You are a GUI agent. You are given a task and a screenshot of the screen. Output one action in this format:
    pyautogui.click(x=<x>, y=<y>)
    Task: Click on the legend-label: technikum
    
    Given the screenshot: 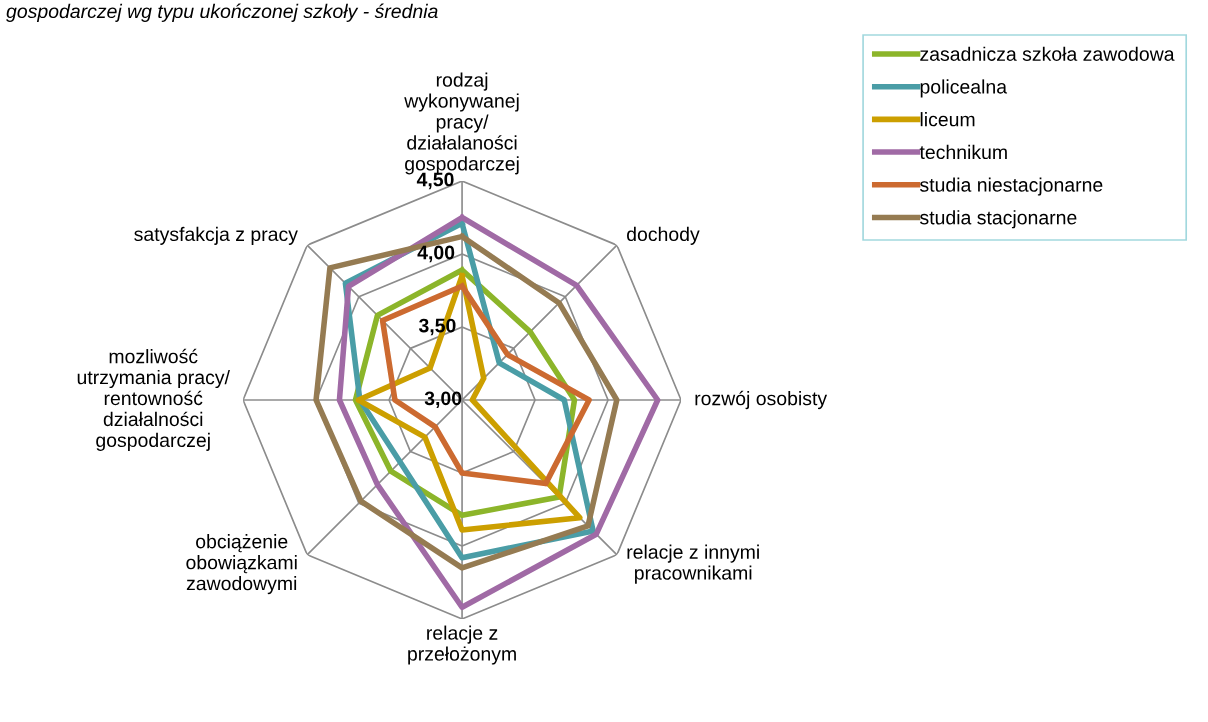 What is the action you would take?
    pyautogui.click(x=963, y=152)
    